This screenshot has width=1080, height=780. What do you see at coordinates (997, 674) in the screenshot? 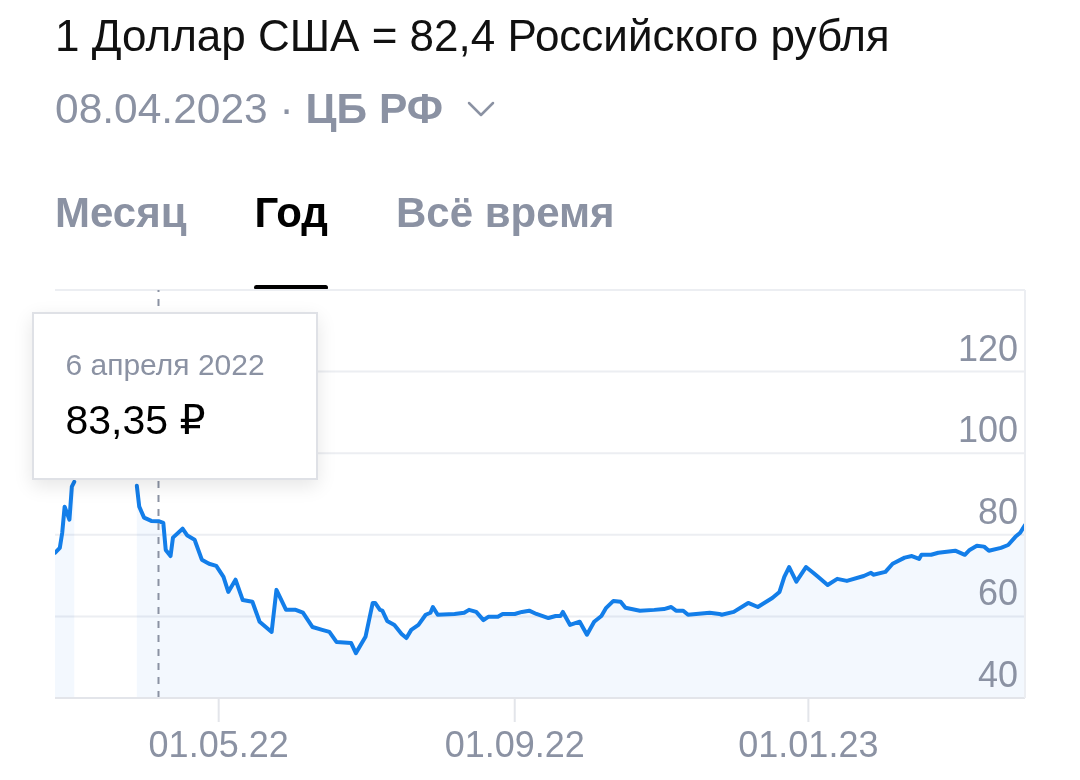
I see `y-tick-label: 40` at bounding box center [997, 674].